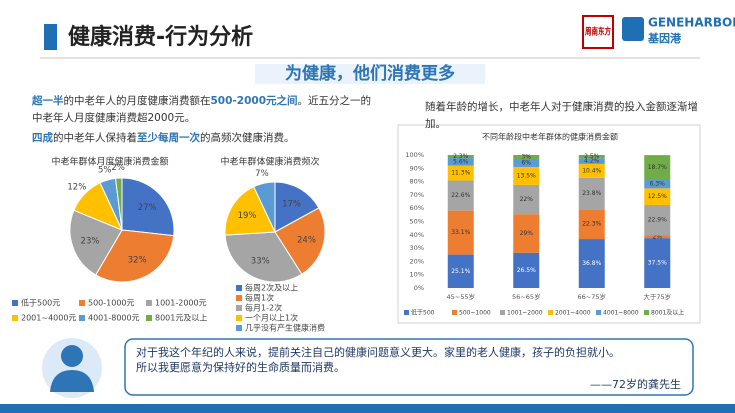 The image size is (735, 413). I want to click on slice-label: 27%, so click(147, 208).